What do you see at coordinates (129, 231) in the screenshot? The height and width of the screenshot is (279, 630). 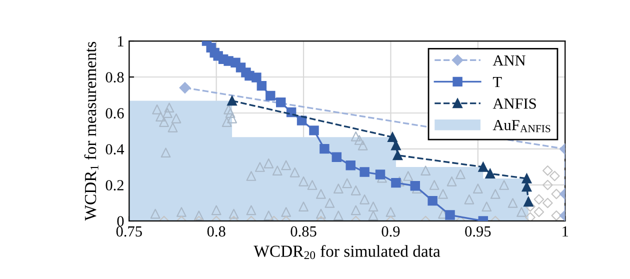 I see `x-tick-label: 0.75` at bounding box center [129, 231].